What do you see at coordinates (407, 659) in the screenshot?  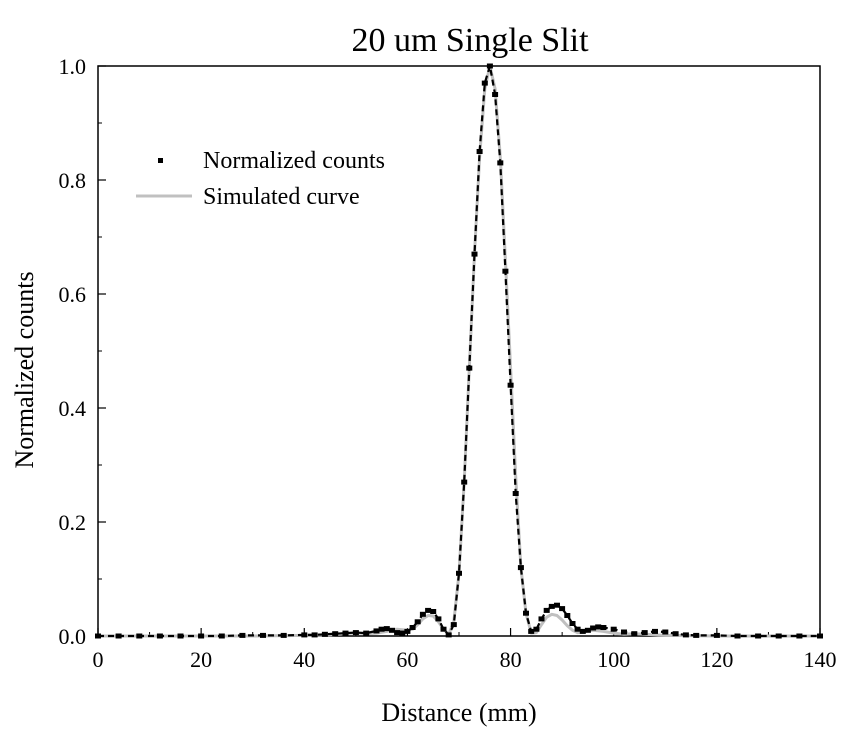 I see `x-tick-label: 60` at bounding box center [407, 659].